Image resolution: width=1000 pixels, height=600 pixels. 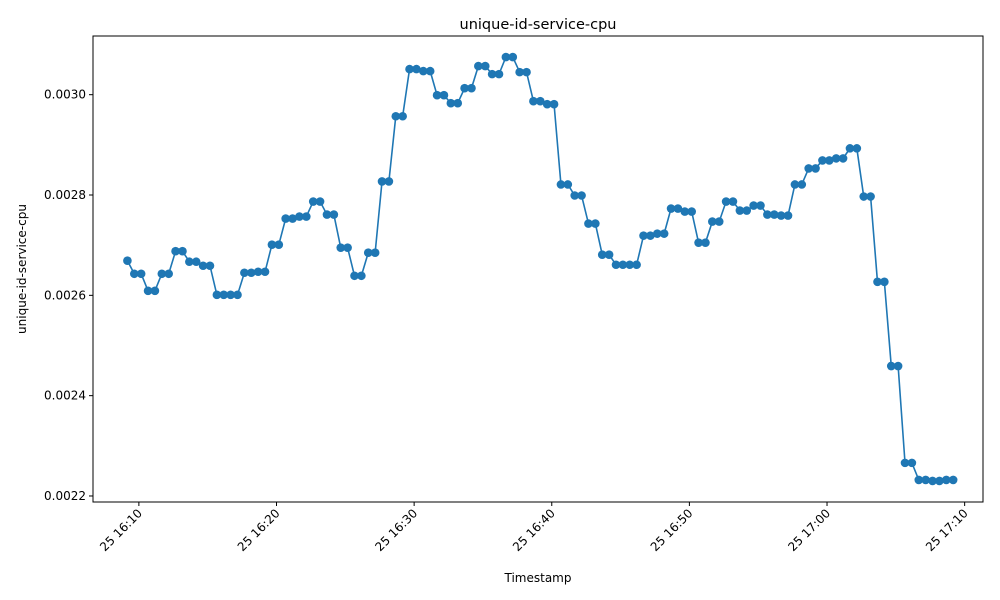 What do you see at coordinates (65, 496) in the screenshot?
I see `y-tick-label: 0.0022` at bounding box center [65, 496].